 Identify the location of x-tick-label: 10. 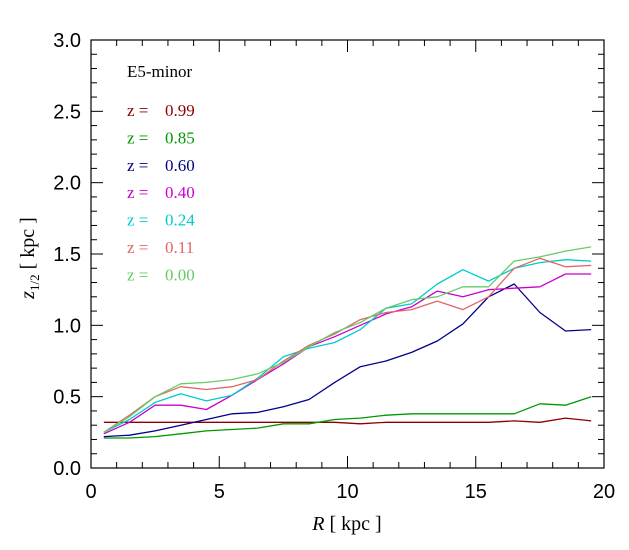
(347, 492).